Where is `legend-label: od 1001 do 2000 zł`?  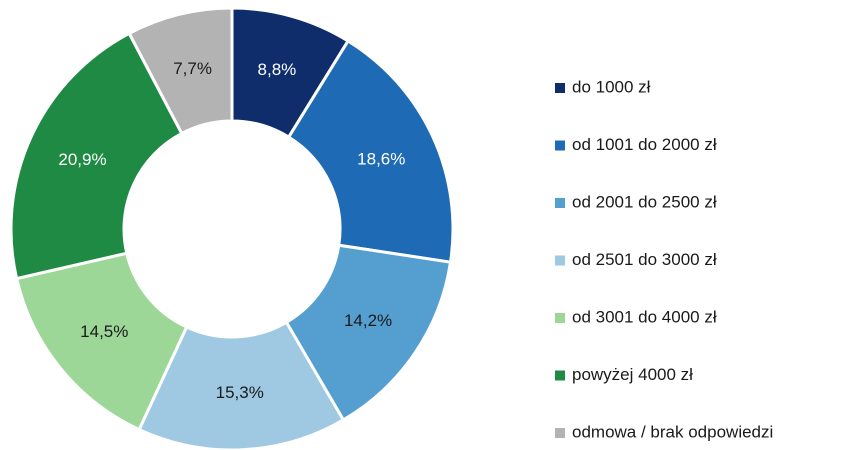
legend-label: od 1001 do 2000 zł is located at coordinates (644, 144).